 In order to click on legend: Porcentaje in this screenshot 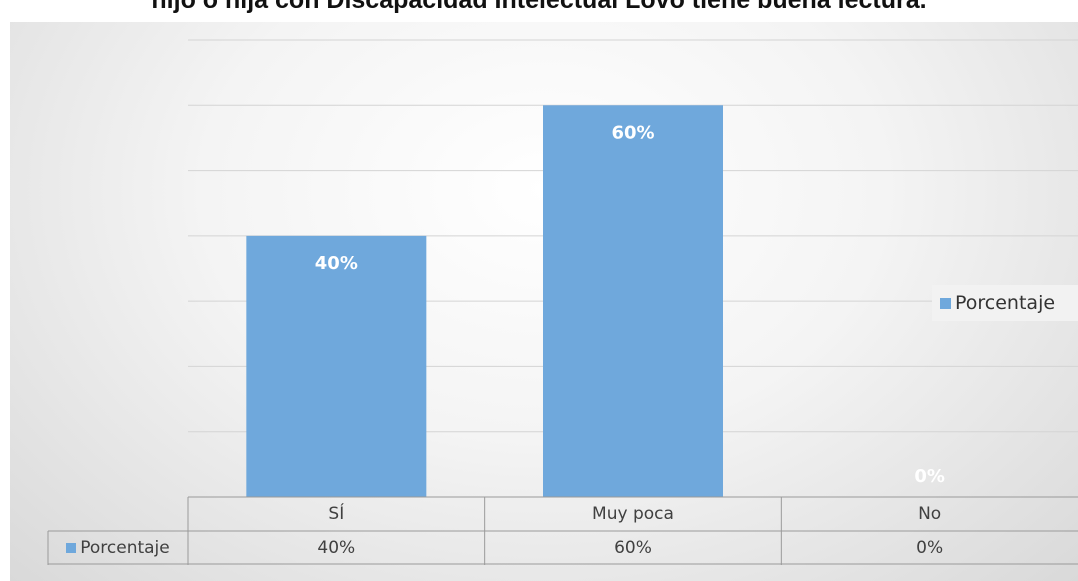, I will do `click(1005, 303)`.